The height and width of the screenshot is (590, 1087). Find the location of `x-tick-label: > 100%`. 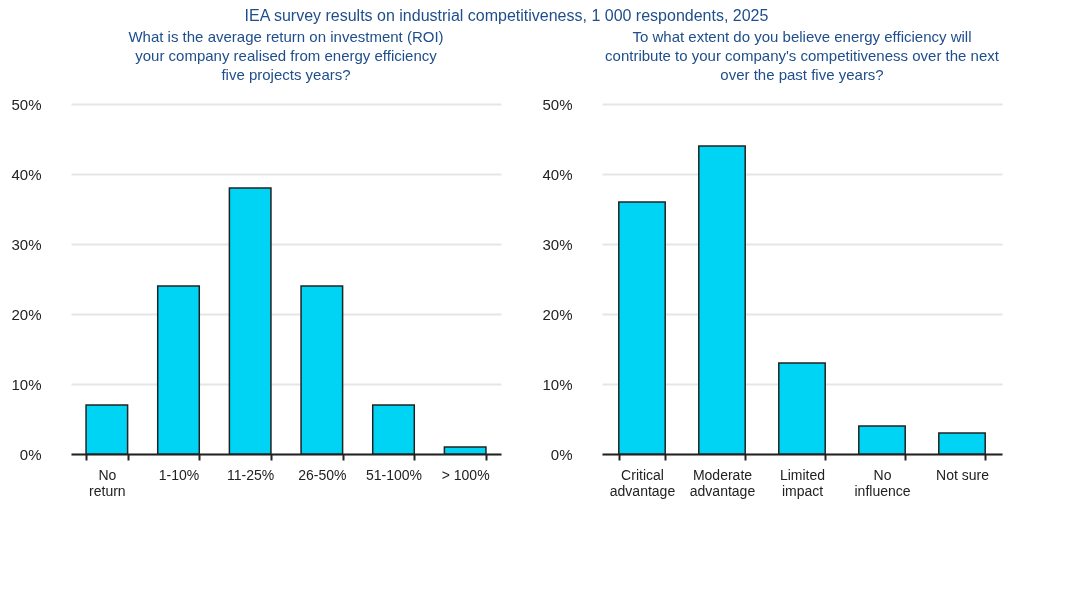

x-tick-label: > 100% is located at coordinates (465, 474).